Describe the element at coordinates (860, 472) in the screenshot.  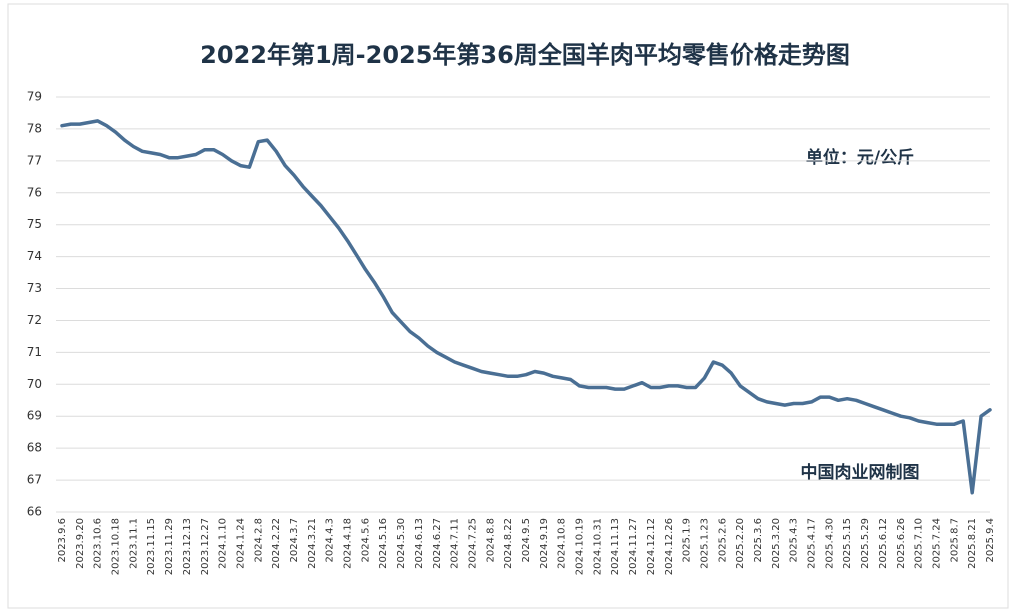
I see `source-note: 中国肉业网制图` at that location.